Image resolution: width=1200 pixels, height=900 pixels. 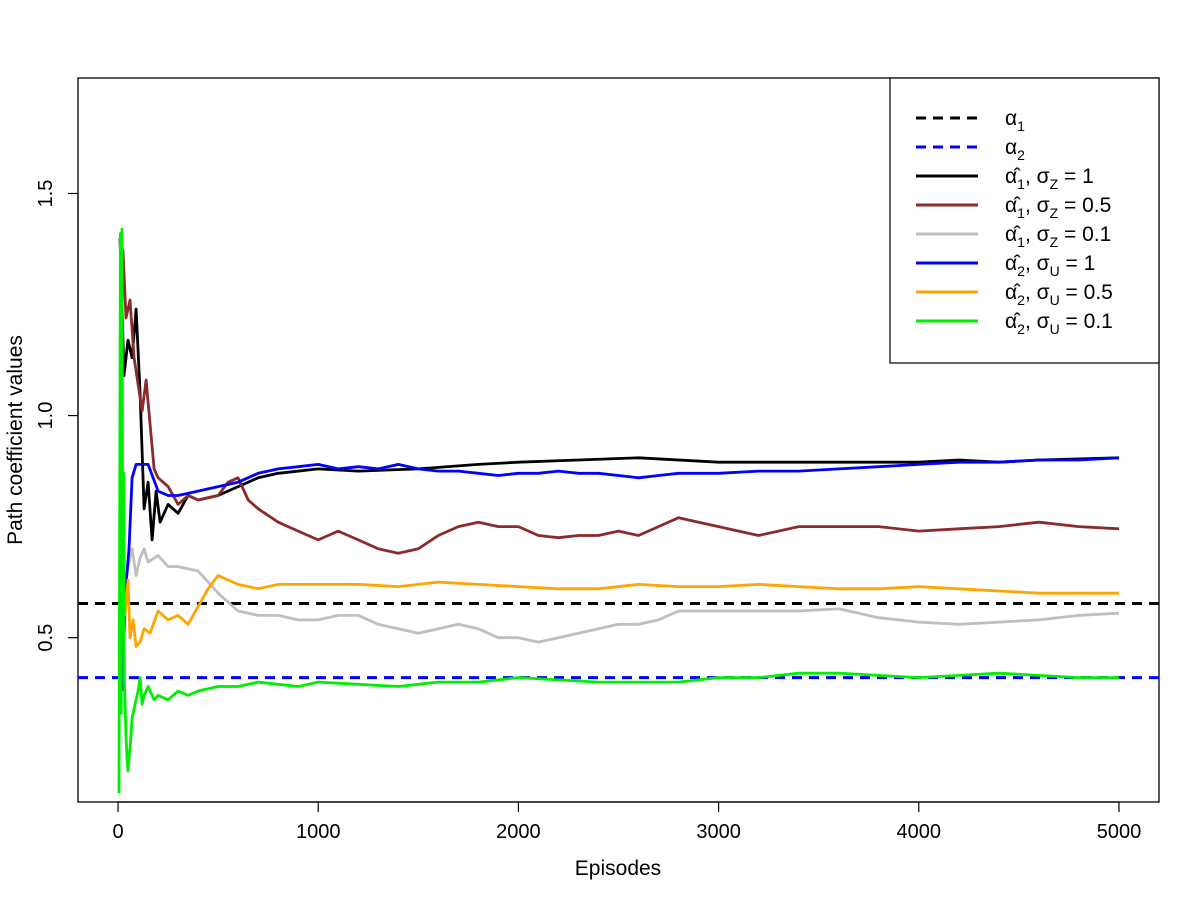 What do you see at coordinates (117, 832) in the screenshot?
I see `x-tick-label: 0` at bounding box center [117, 832].